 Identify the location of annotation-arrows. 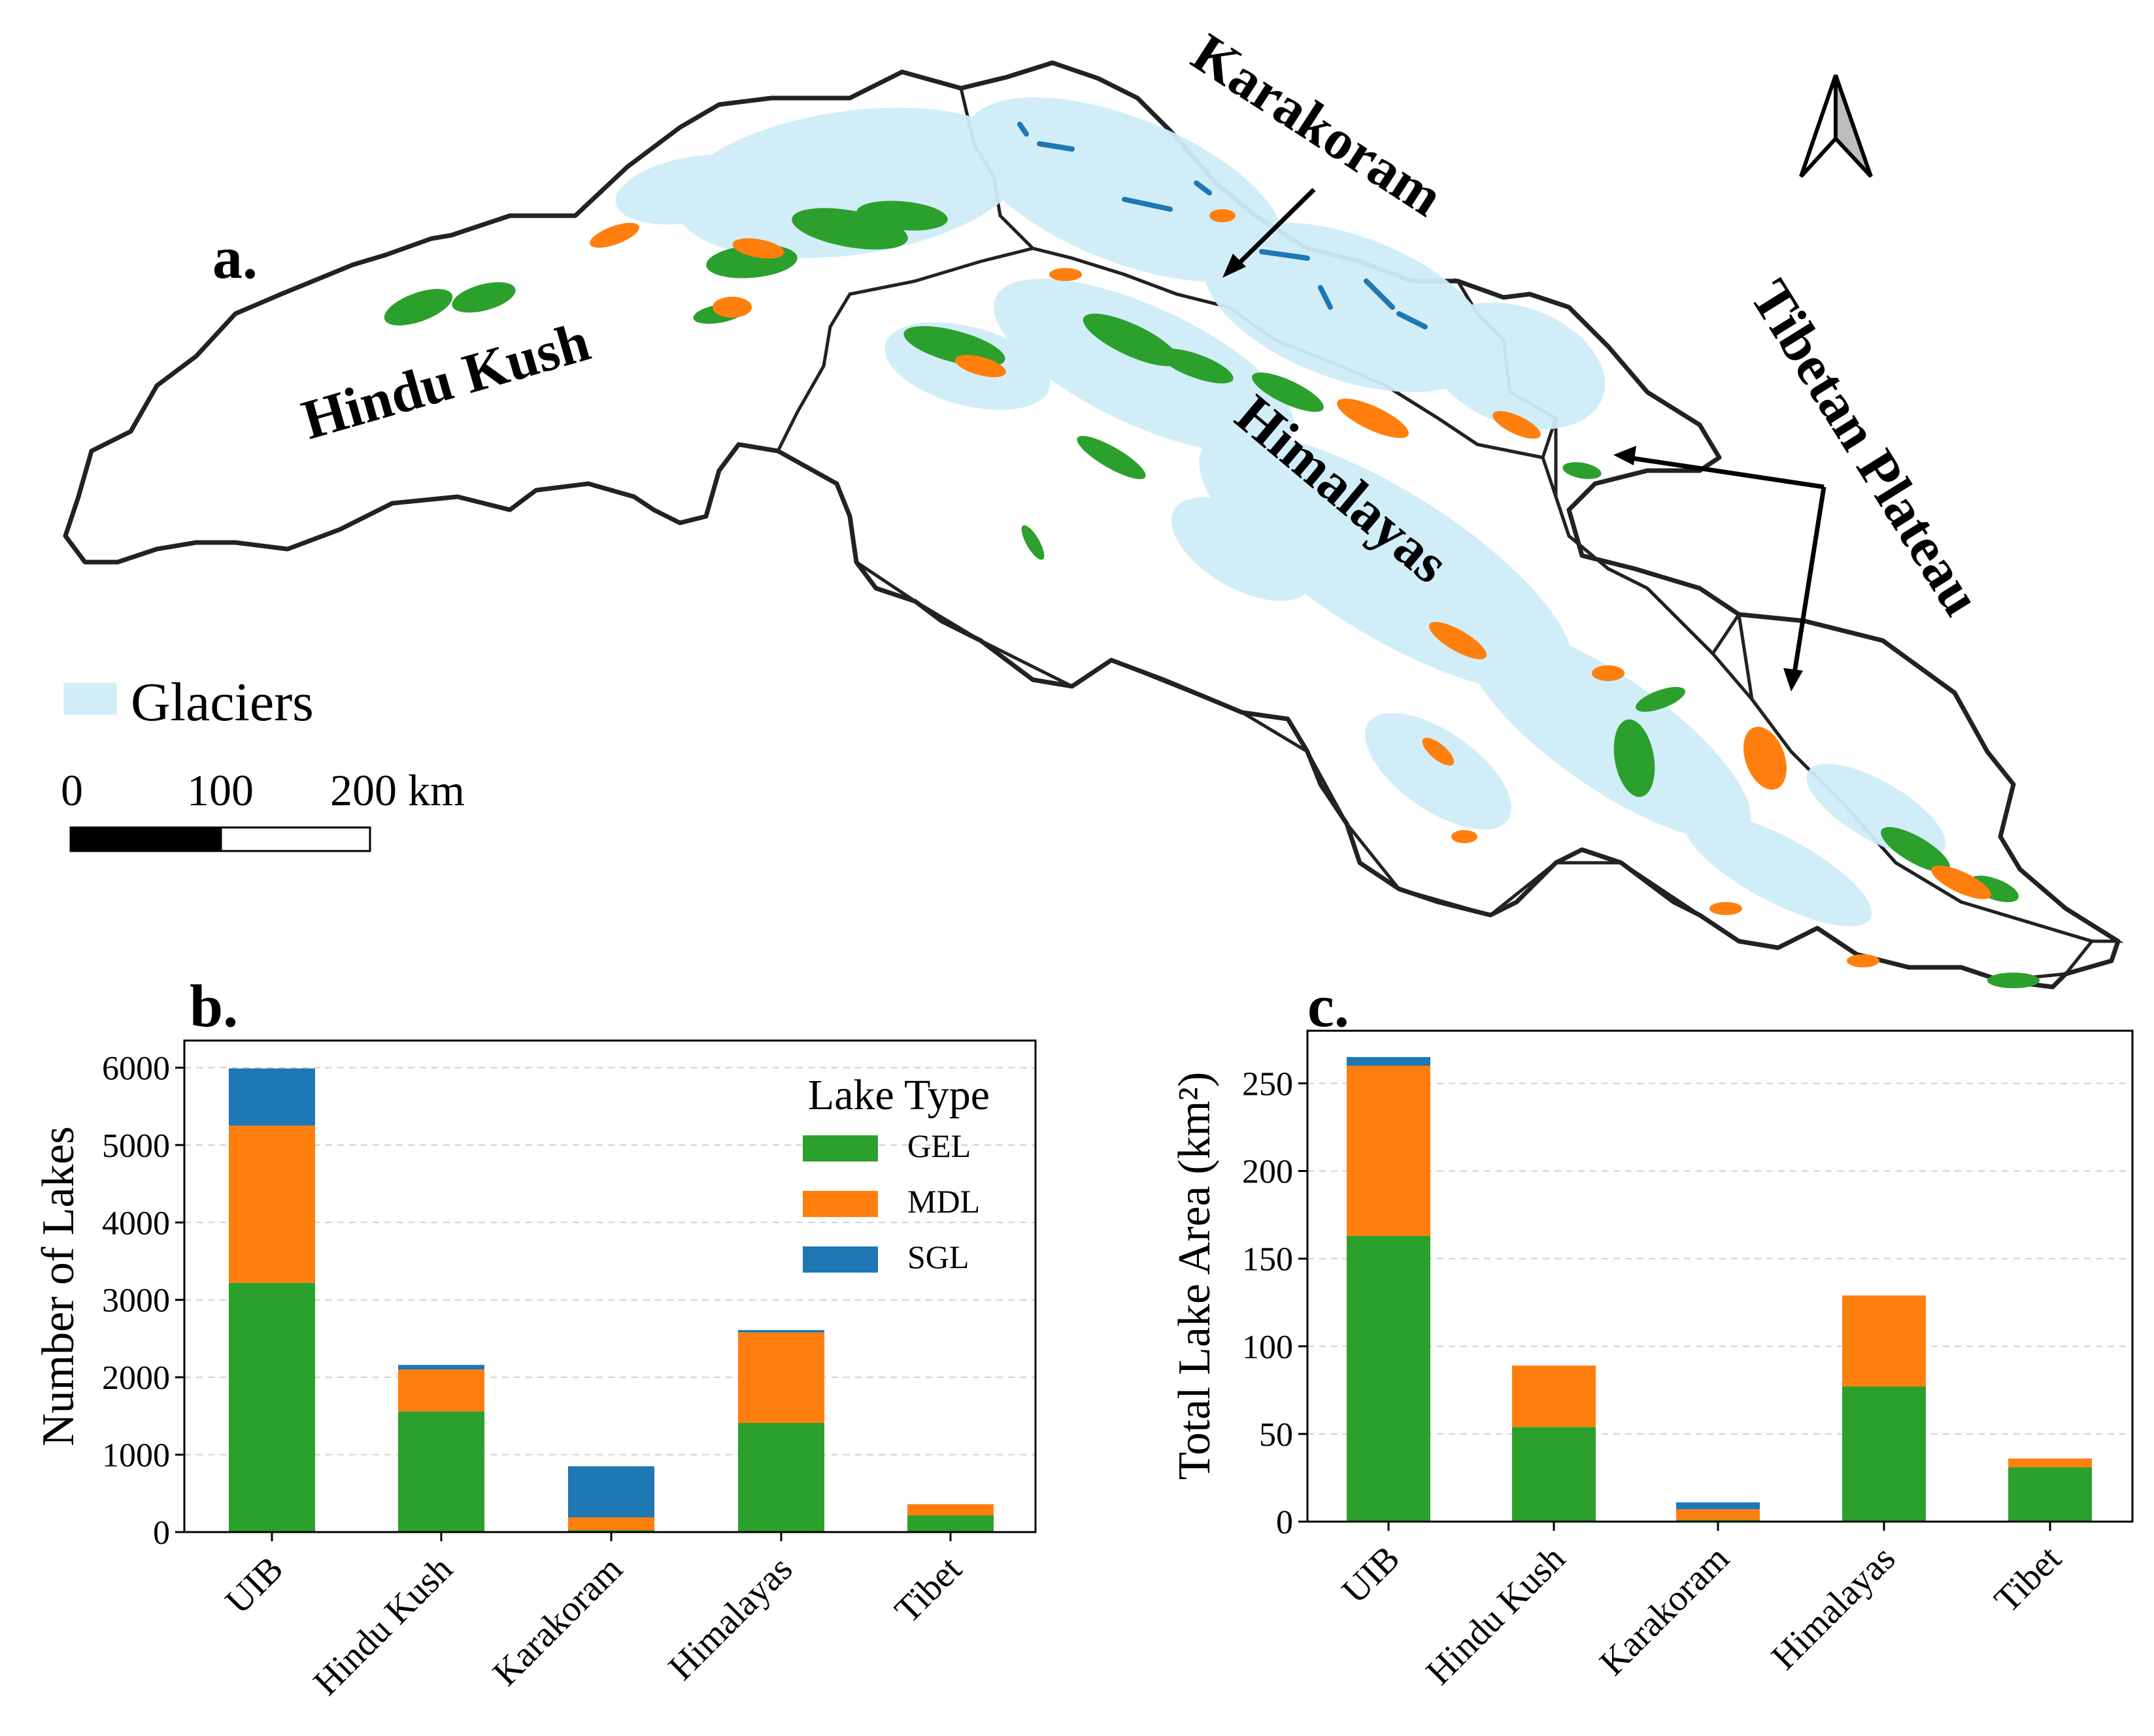
(1524, 440).